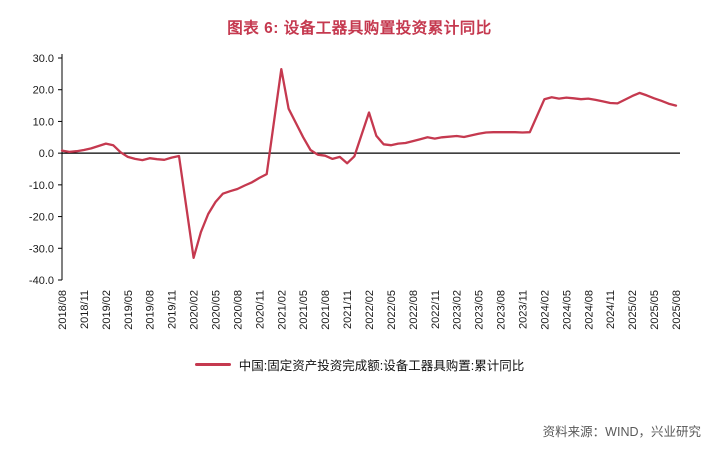 This screenshot has height=452, width=719. What do you see at coordinates (458, 310) in the screenshot?
I see `svg-text: 2023/02` at bounding box center [458, 310].